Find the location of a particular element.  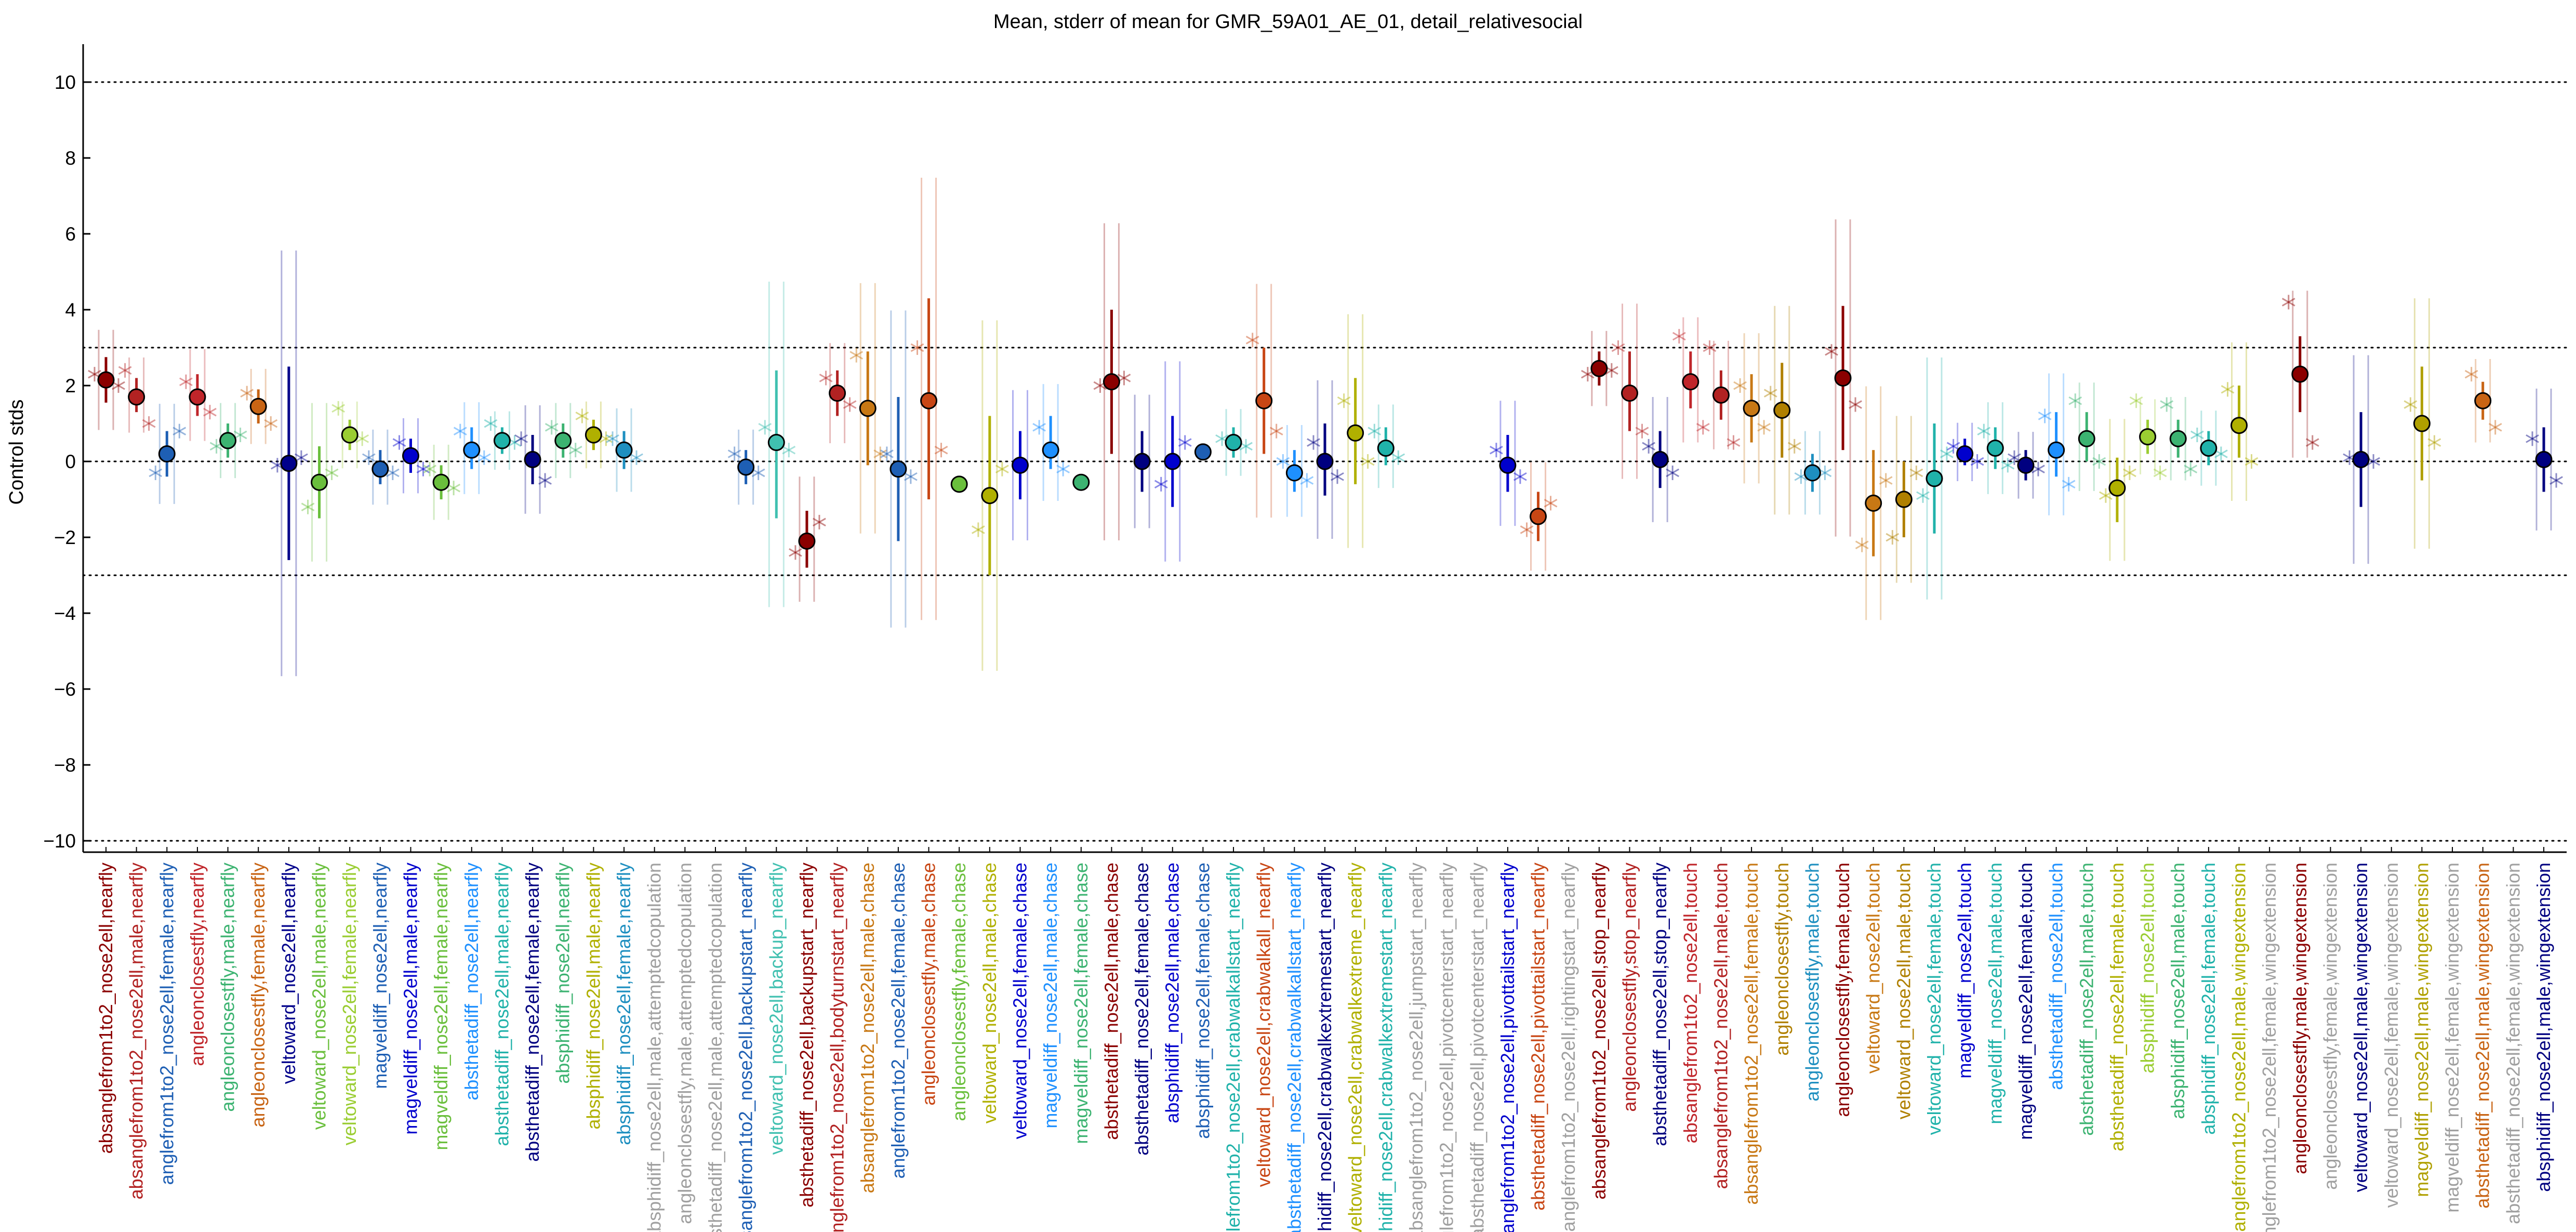

x-tick-label: angleonclosestfly,stop_nearfly is located at coordinates (1629, 988).